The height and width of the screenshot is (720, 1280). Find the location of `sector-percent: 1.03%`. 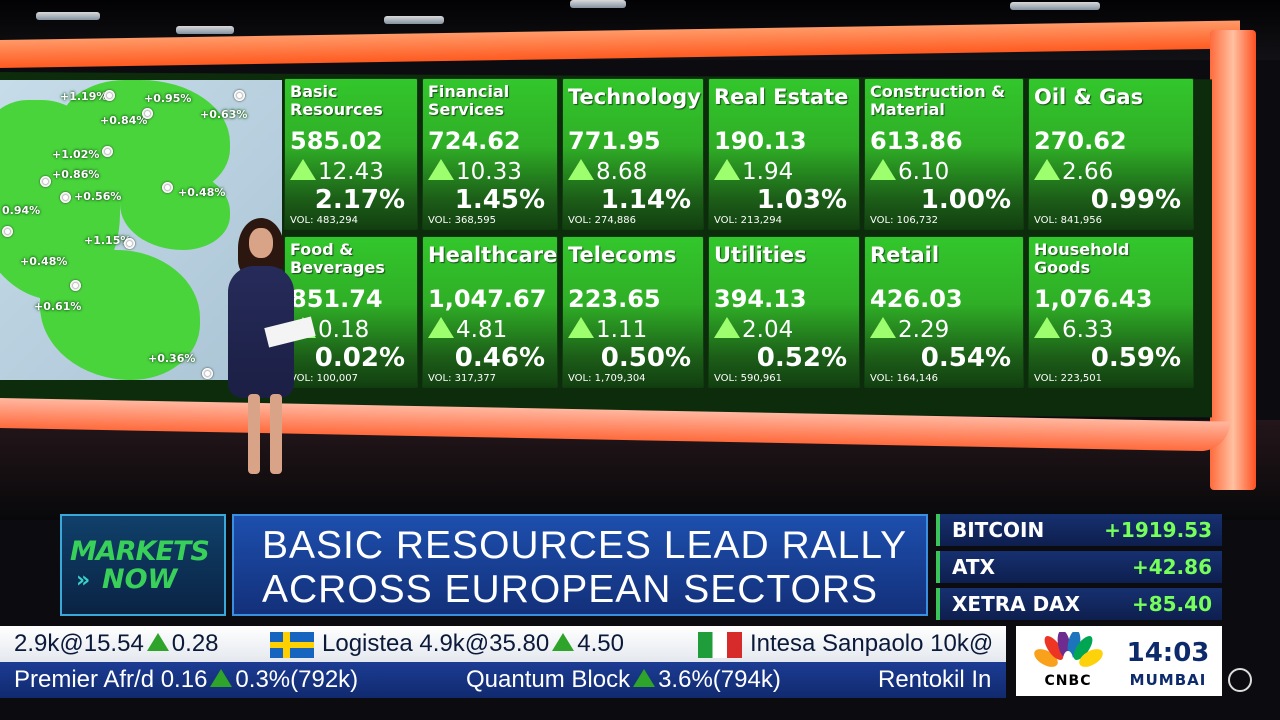

sector-percent: 1.03% is located at coordinates (801, 200).